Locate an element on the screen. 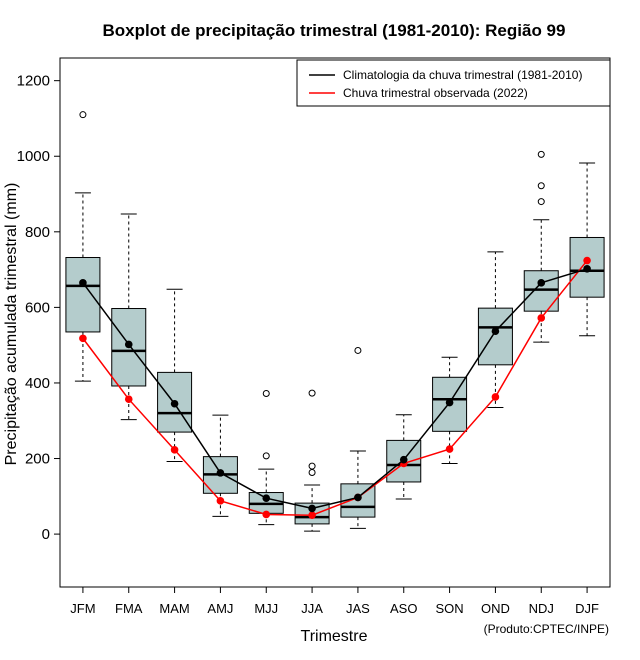 The image size is (640, 660). x-tick-label: MAM is located at coordinates (174, 608).